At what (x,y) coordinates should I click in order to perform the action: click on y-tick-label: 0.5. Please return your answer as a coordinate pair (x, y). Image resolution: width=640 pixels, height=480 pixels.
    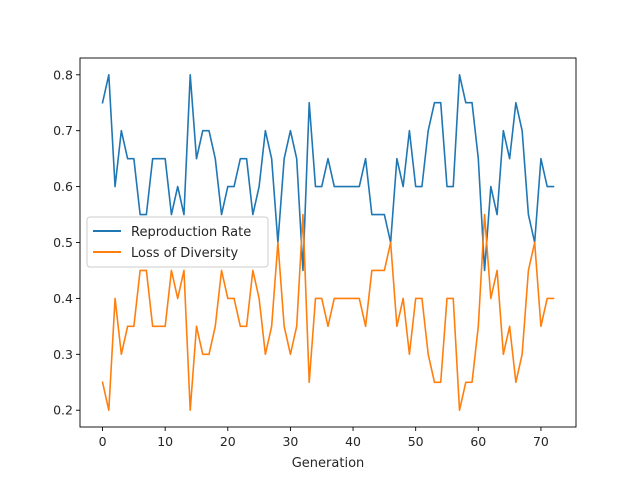
    Looking at the image, I should click on (63, 242).